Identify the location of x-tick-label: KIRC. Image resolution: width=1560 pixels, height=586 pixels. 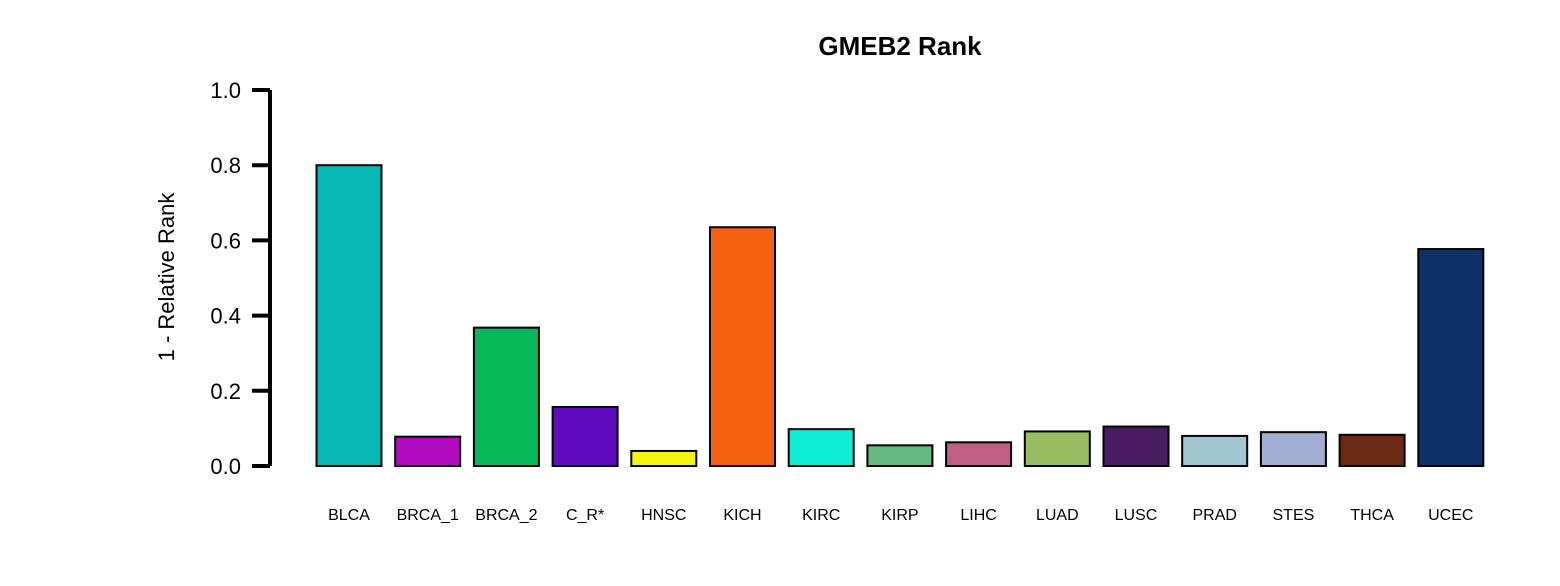
(821, 515).